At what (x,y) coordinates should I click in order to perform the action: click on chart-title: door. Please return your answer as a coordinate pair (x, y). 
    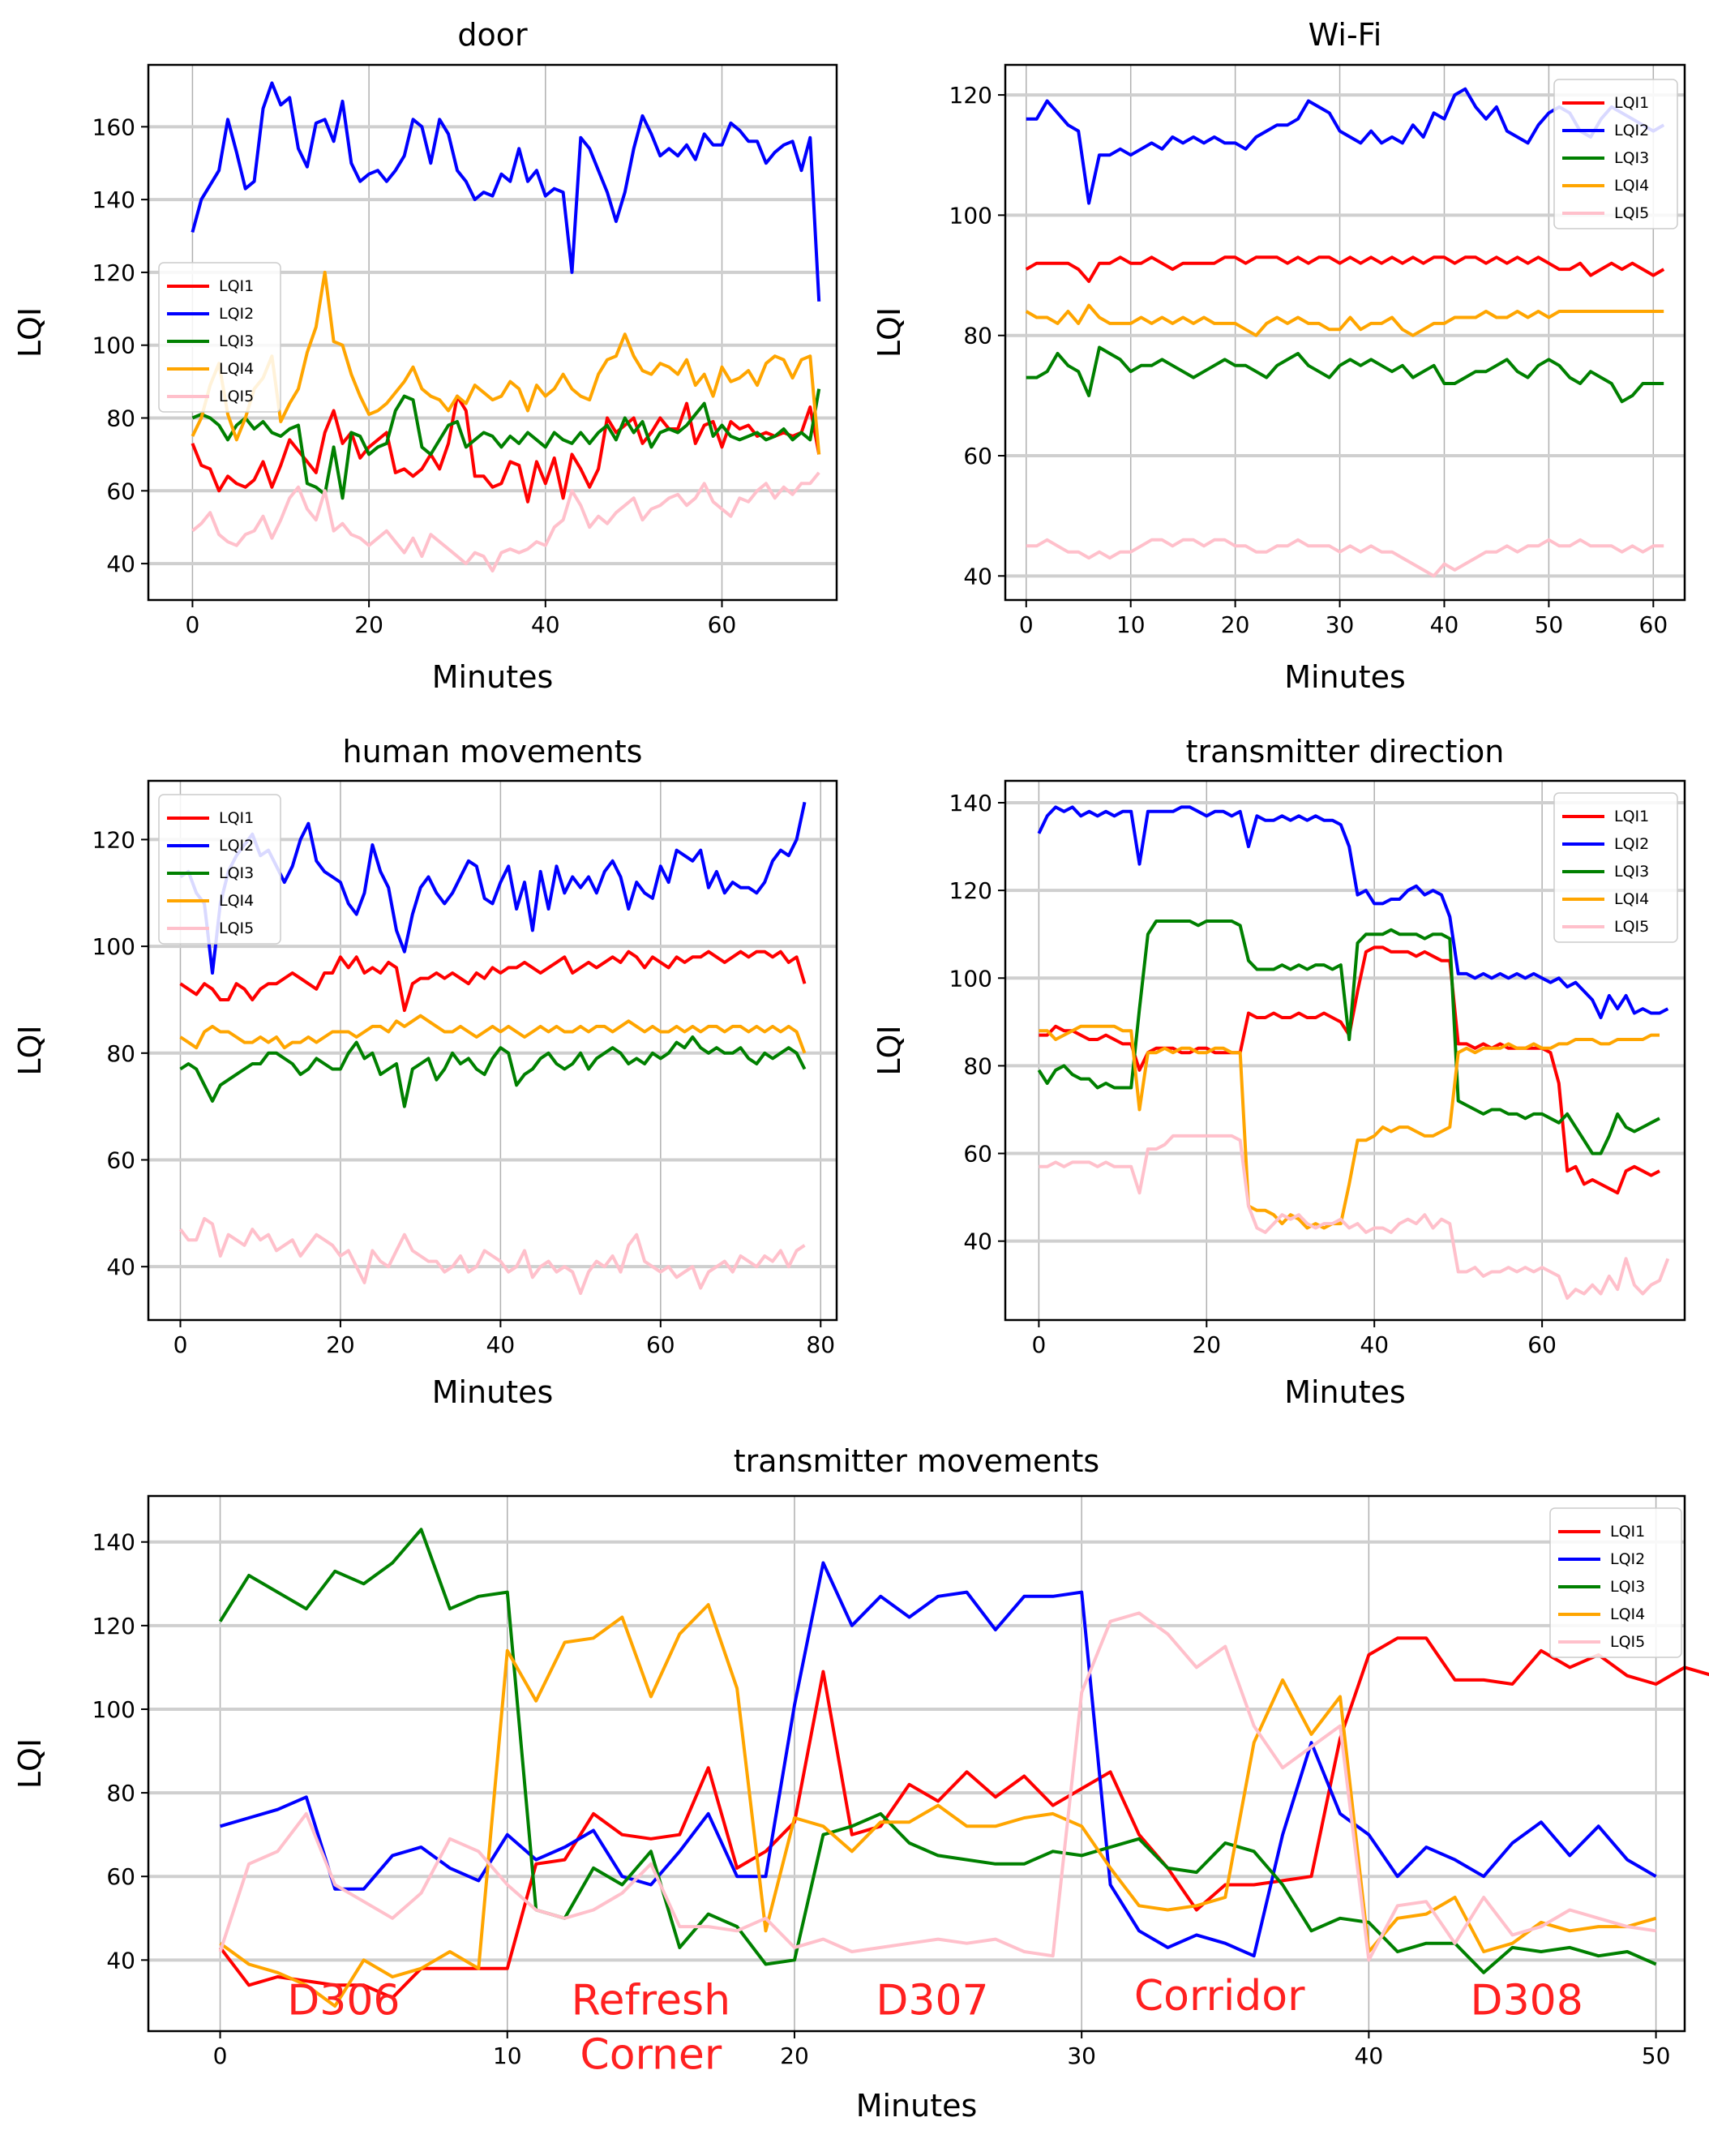
    Looking at the image, I should click on (492, 35).